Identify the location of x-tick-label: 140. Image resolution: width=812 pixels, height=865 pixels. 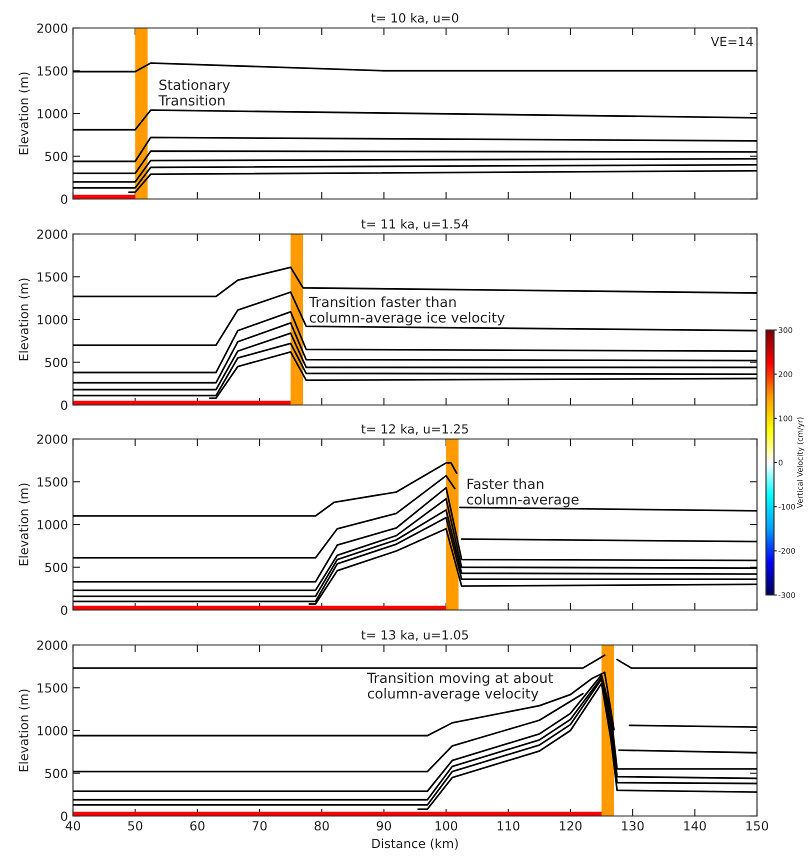
(695, 826).